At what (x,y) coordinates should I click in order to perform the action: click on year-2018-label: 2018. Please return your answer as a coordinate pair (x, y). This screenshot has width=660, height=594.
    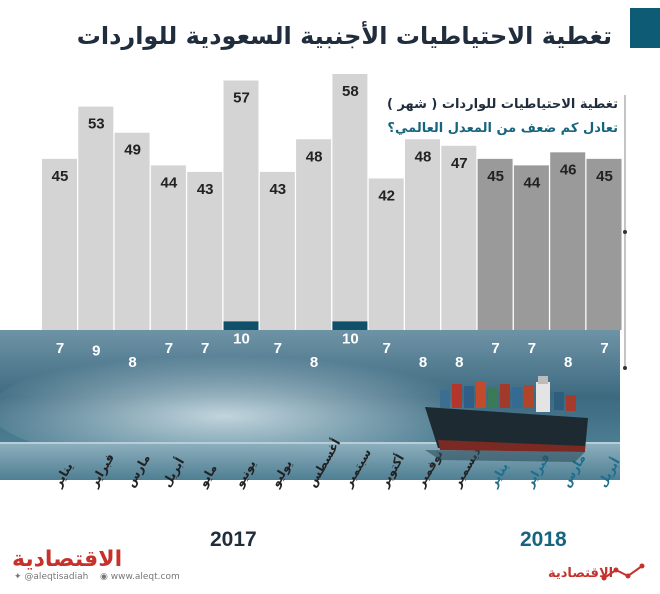
    Looking at the image, I should click on (543, 539).